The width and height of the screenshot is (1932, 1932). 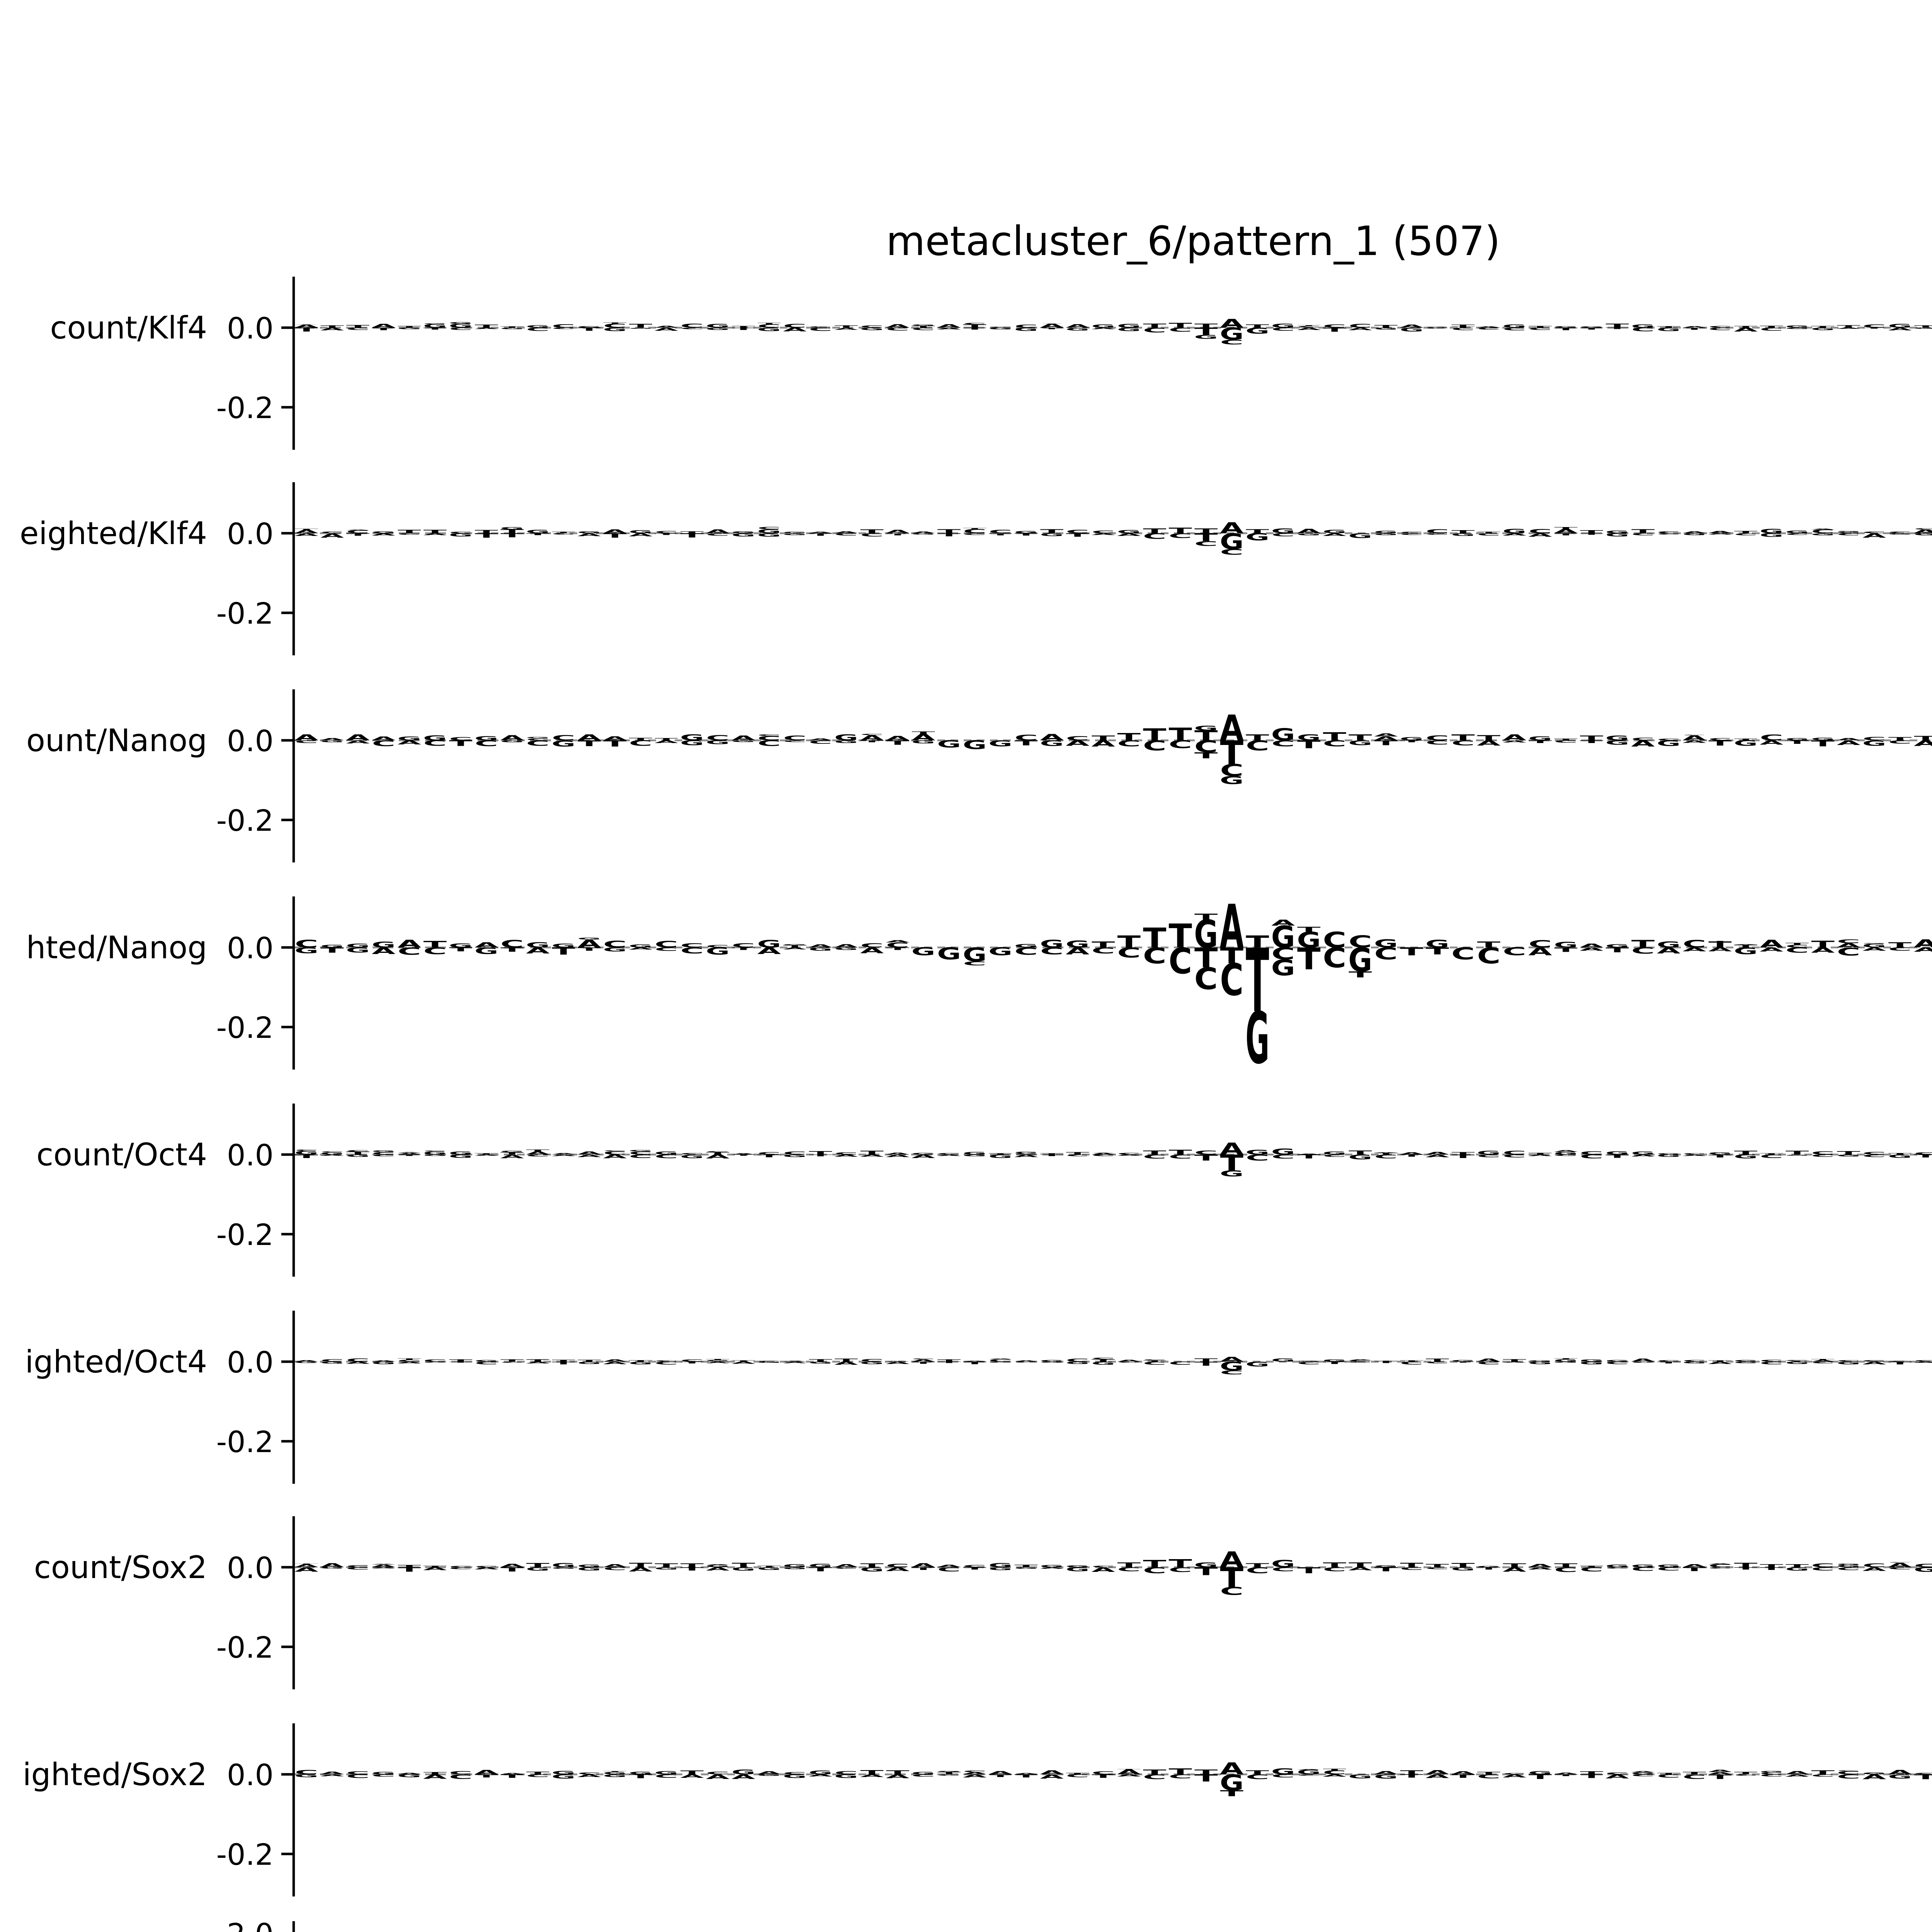 I want to click on row-label-count-sox2: count/Sox2, so click(x=120, y=1567).